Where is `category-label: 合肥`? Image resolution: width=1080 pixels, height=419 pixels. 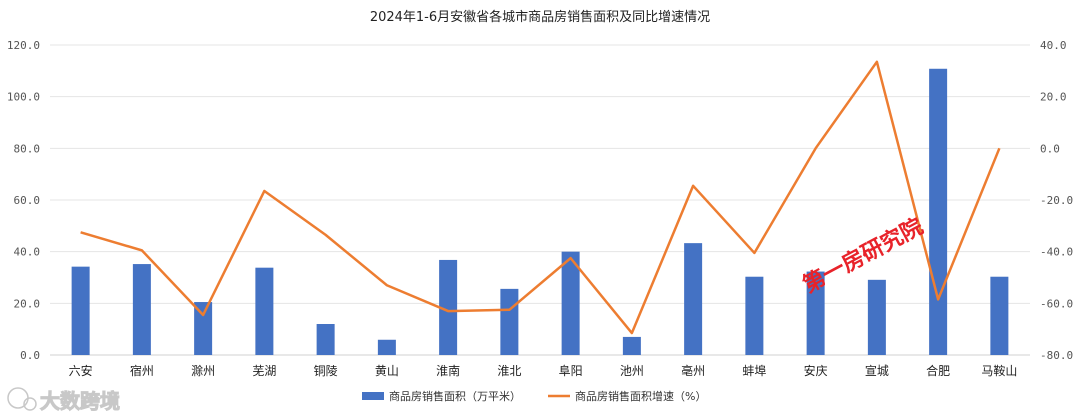
category-label: 合肥 is located at coordinates (938, 370).